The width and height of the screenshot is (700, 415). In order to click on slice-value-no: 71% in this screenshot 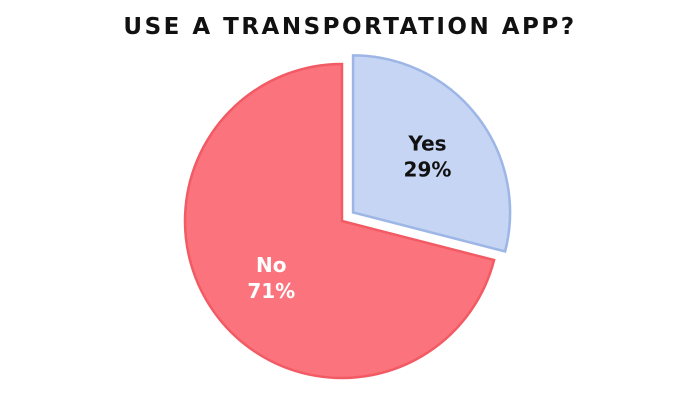, I will do `click(271, 291)`.